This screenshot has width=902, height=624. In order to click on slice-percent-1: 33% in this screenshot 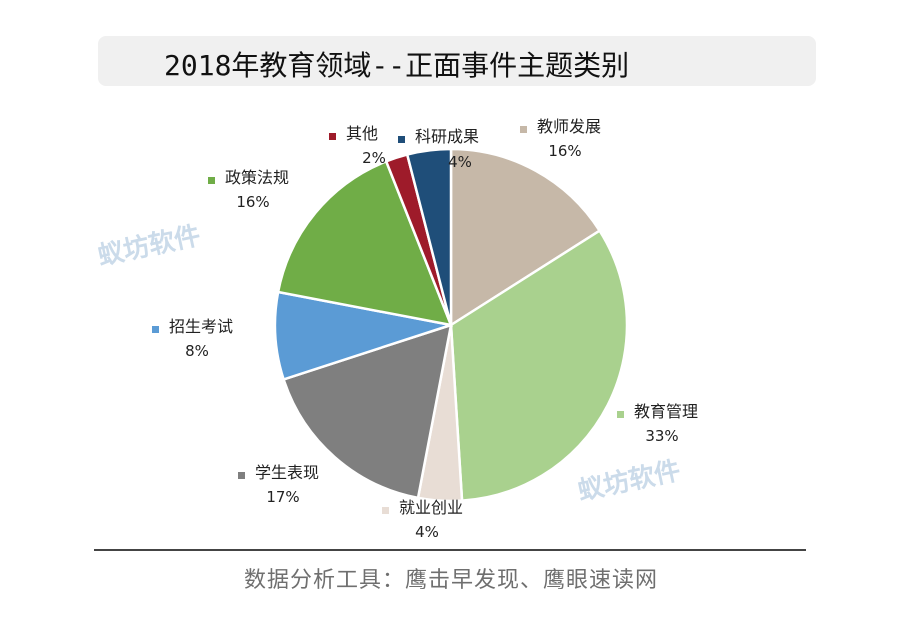, I will do `click(661, 436)`.